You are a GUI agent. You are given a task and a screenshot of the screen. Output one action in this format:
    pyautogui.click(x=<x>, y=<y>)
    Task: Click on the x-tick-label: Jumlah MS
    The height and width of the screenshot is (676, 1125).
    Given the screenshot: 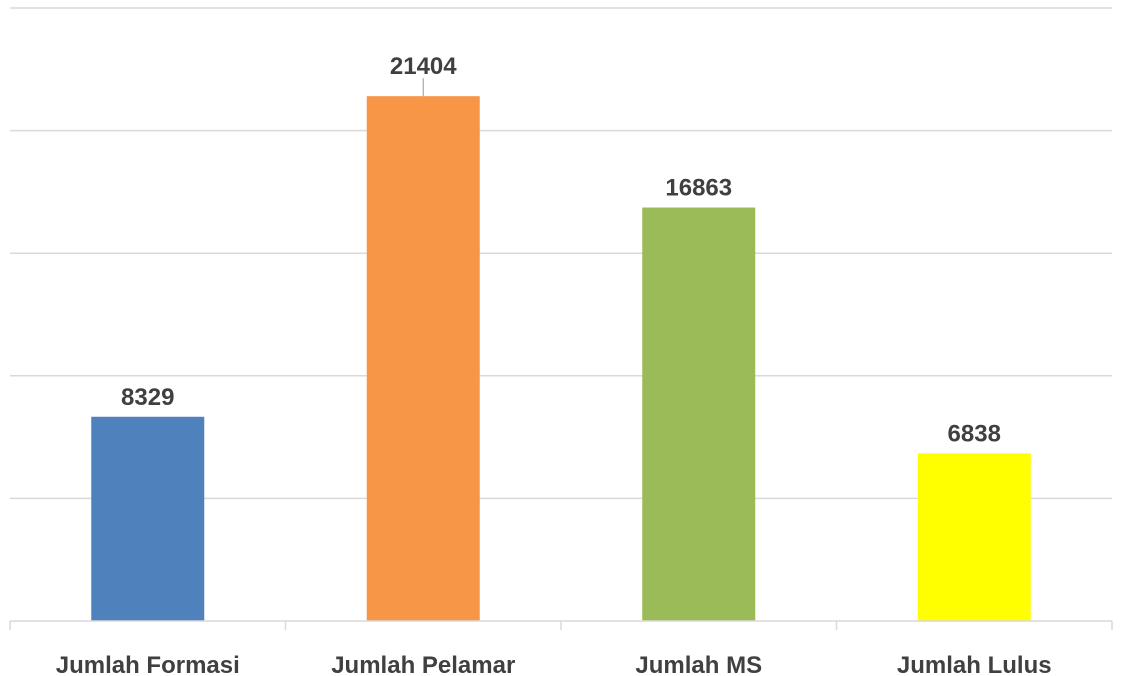 What is the action you would take?
    pyautogui.click(x=698, y=664)
    